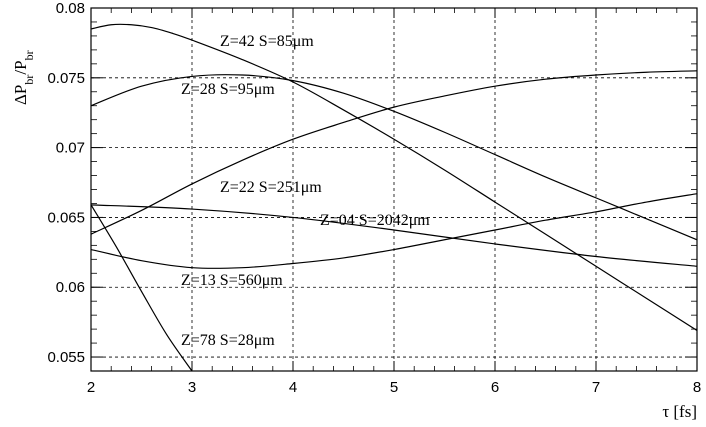 This screenshot has width=706, height=427. What do you see at coordinates (228, 340) in the screenshot?
I see `series-label: Z=78 S=28μm` at bounding box center [228, 340].